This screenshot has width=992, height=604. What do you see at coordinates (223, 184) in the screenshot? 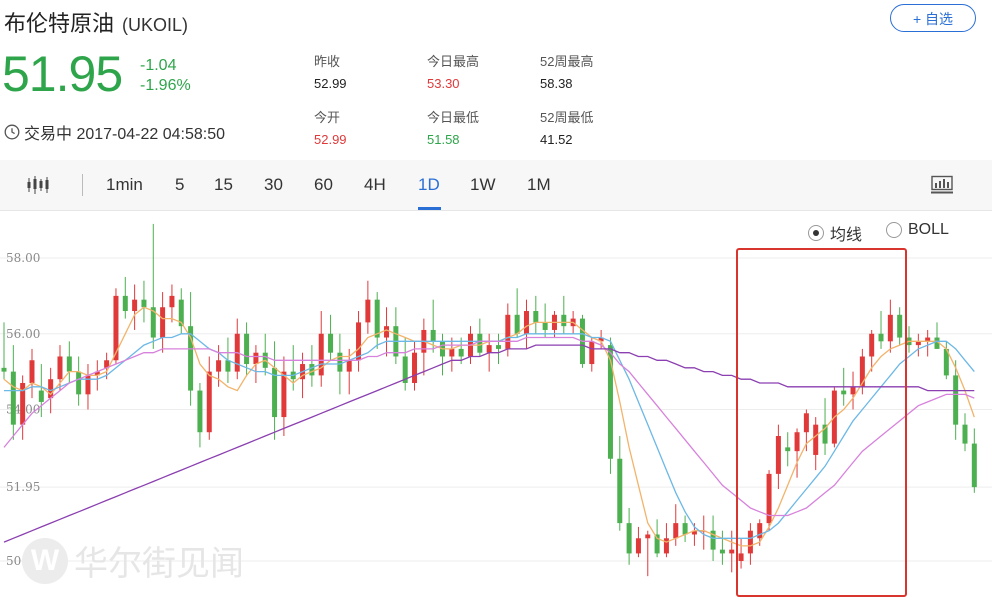
I see `period-15: 15` at bounding box center [223, 184].